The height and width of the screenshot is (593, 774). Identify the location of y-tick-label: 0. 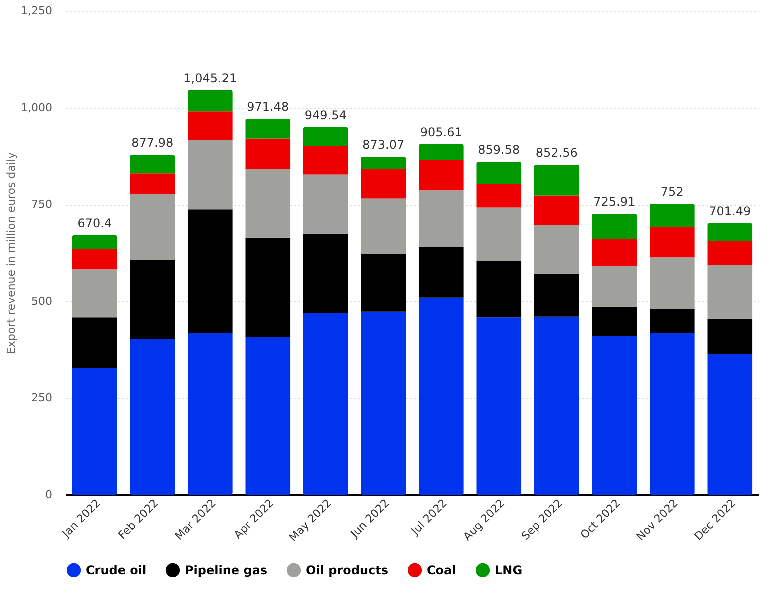
(49, 495).